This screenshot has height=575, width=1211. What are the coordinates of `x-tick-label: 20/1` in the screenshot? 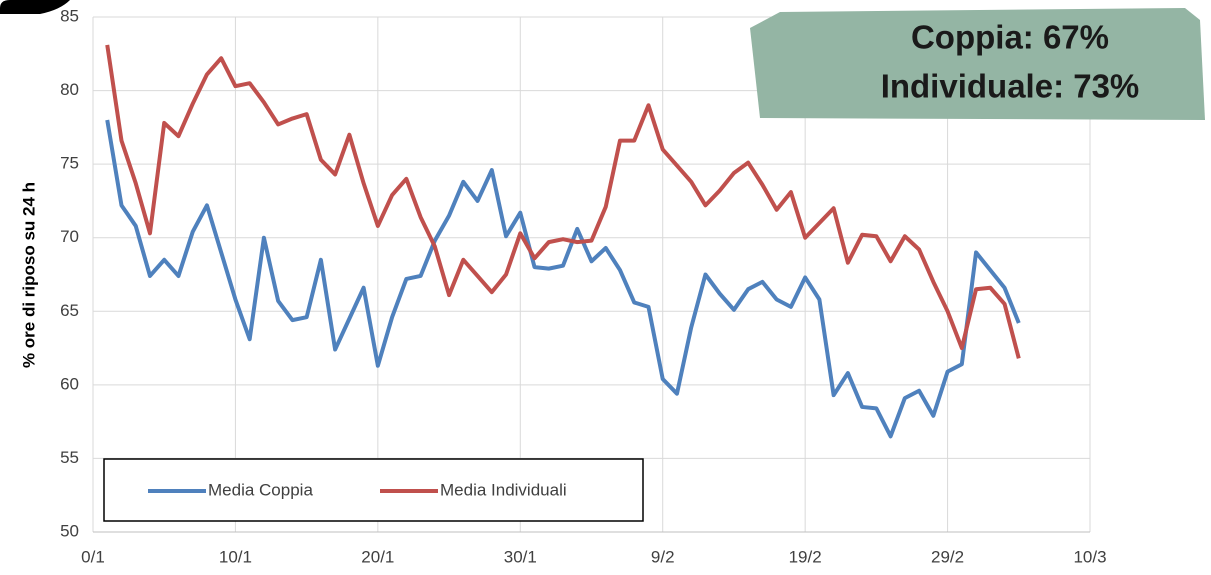 It's located at (377, 556).